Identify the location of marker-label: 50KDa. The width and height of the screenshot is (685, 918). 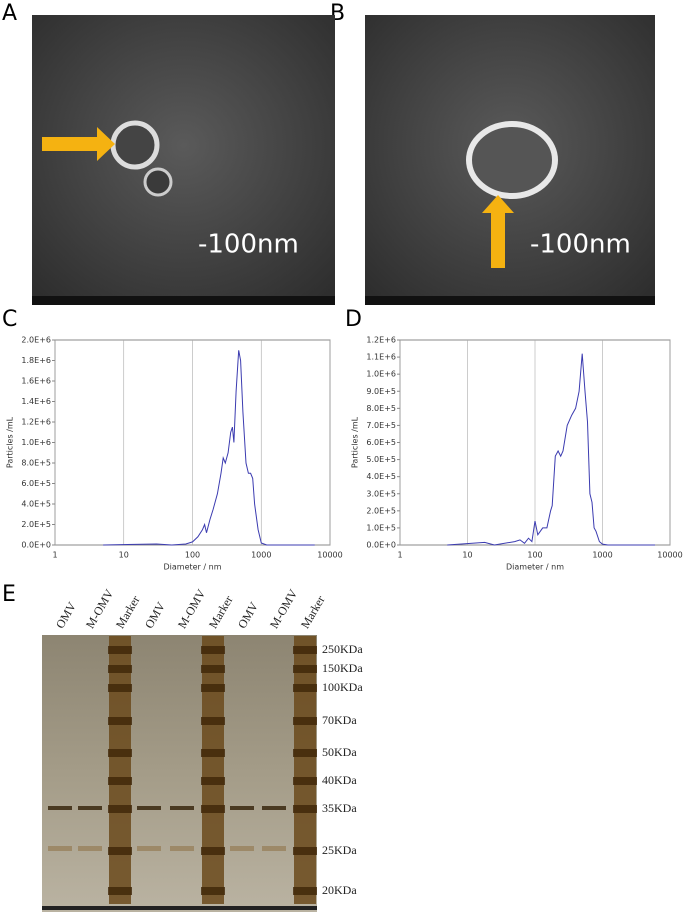
(339, 752).